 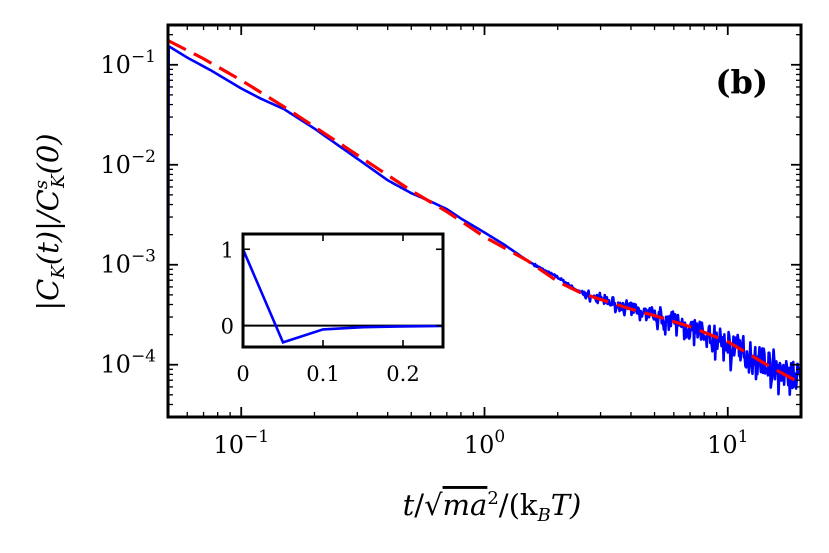 I want to click on inset-series-line, so click(x=343, y=296).